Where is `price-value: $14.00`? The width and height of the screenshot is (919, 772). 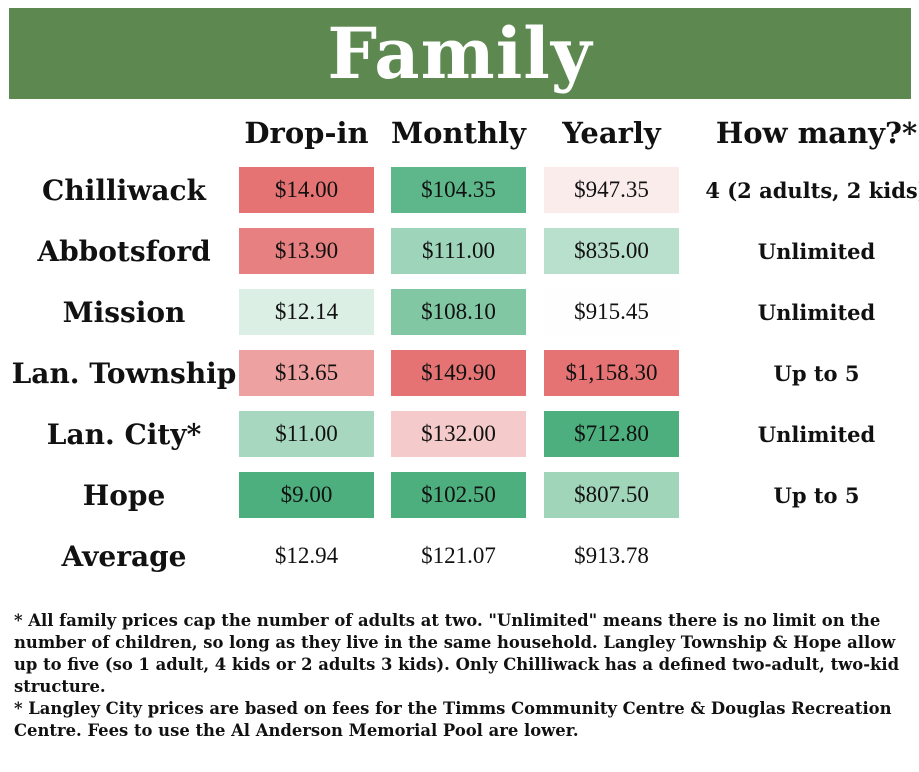 price-value: $14.00 is located at coordinates (306, 189).